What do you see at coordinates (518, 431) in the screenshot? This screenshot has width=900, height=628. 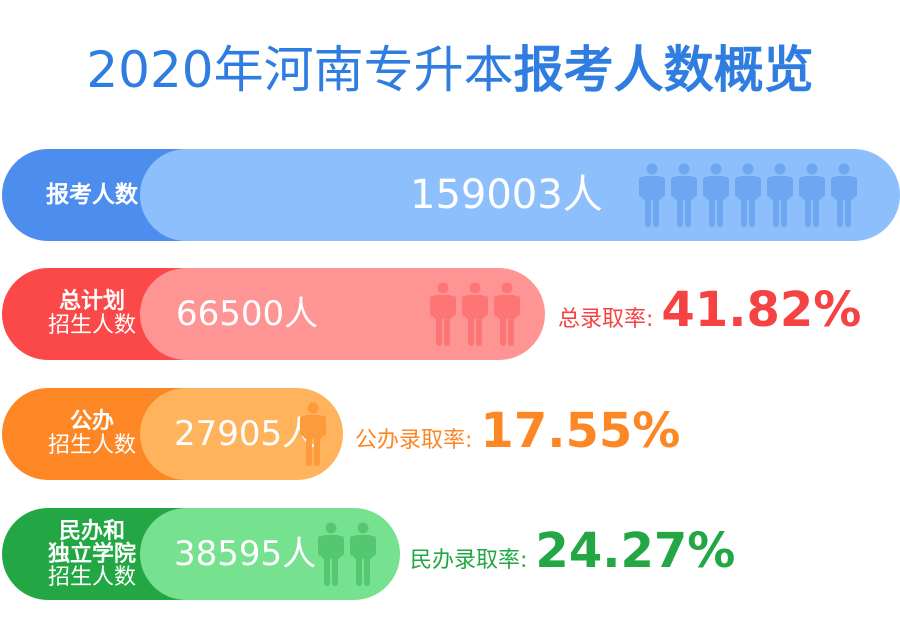 I see `public-rate: 公办录取率: 17.55%` at bounding box center [518, 431].